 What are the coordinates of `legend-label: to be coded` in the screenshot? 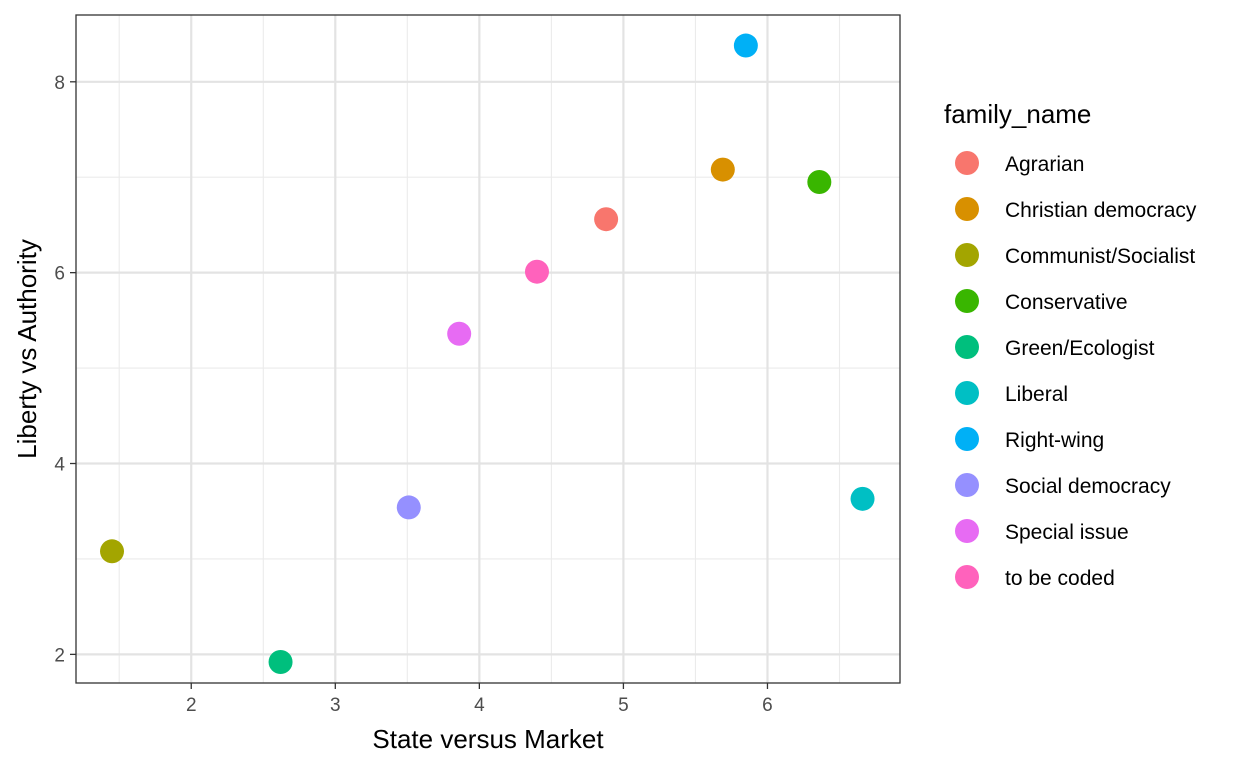 It's located at (1060, 578).